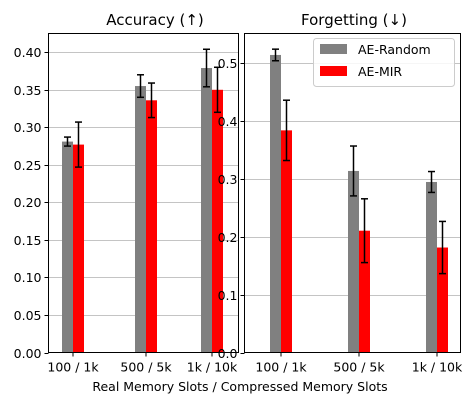 The width and height of the screenshot is (466, 396). What do you see at coordinates (231, 208) in the screenshot?
I see `forgetting-y-ticks: 0.0 0.1 0.2 0.3 0.4 0.5` at bounding box center [231, 208].